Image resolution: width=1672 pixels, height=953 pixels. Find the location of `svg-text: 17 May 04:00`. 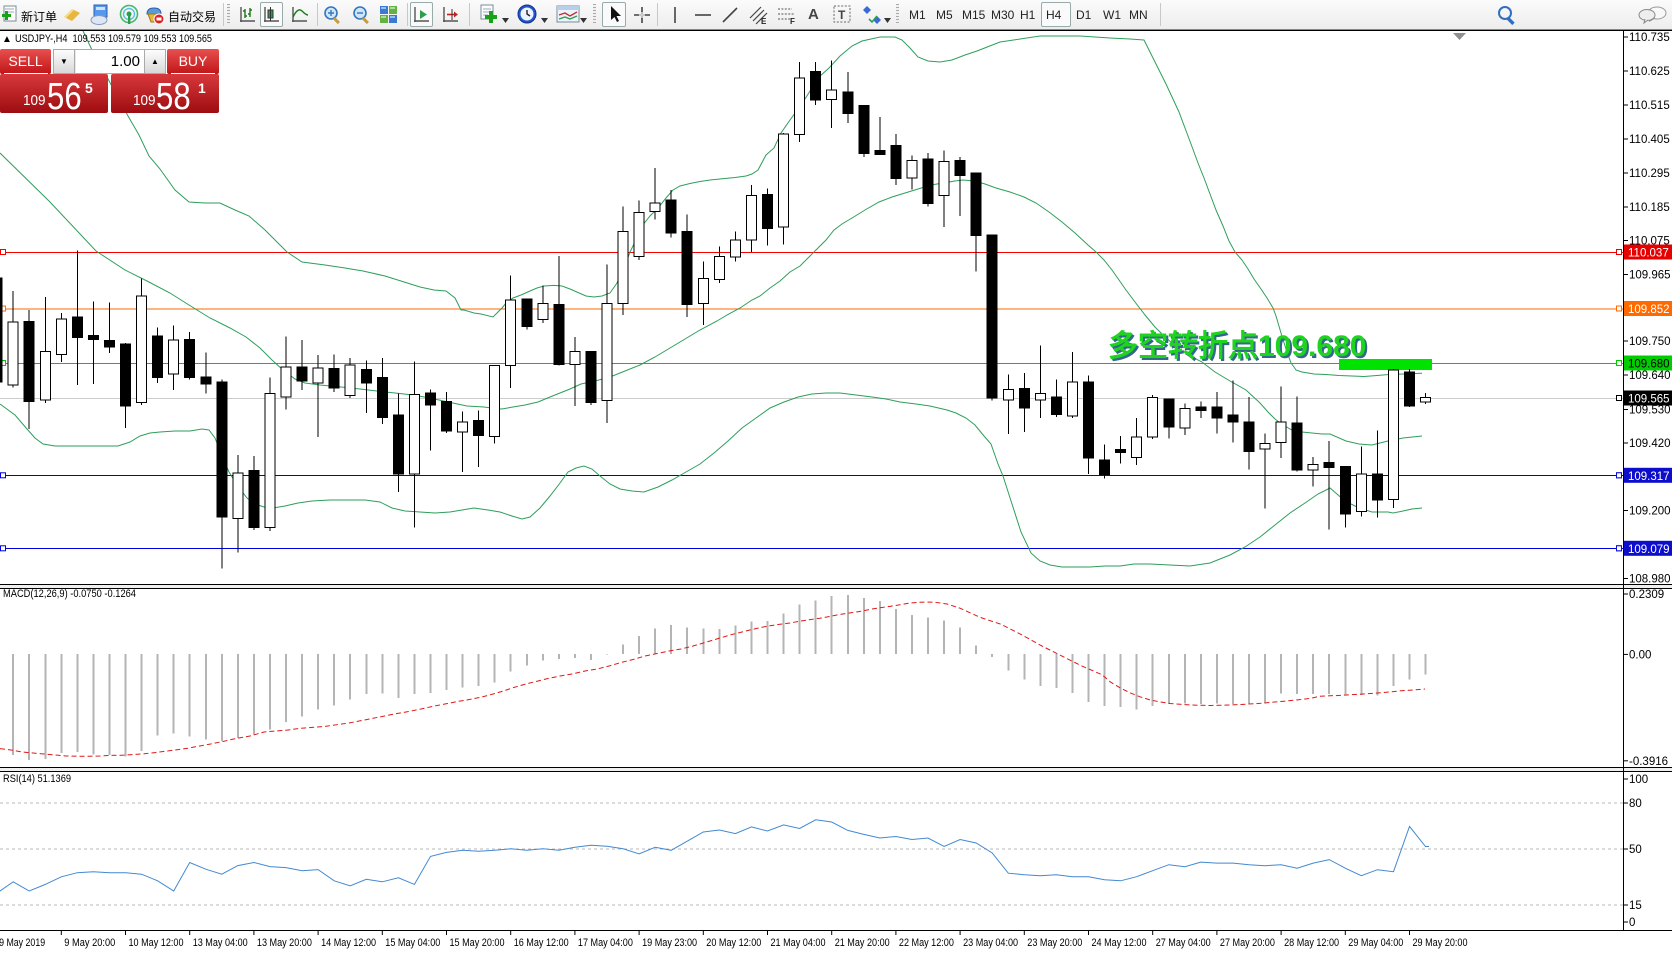

svg-text: 17 May 04:00 is located at coordinates (605, 943).